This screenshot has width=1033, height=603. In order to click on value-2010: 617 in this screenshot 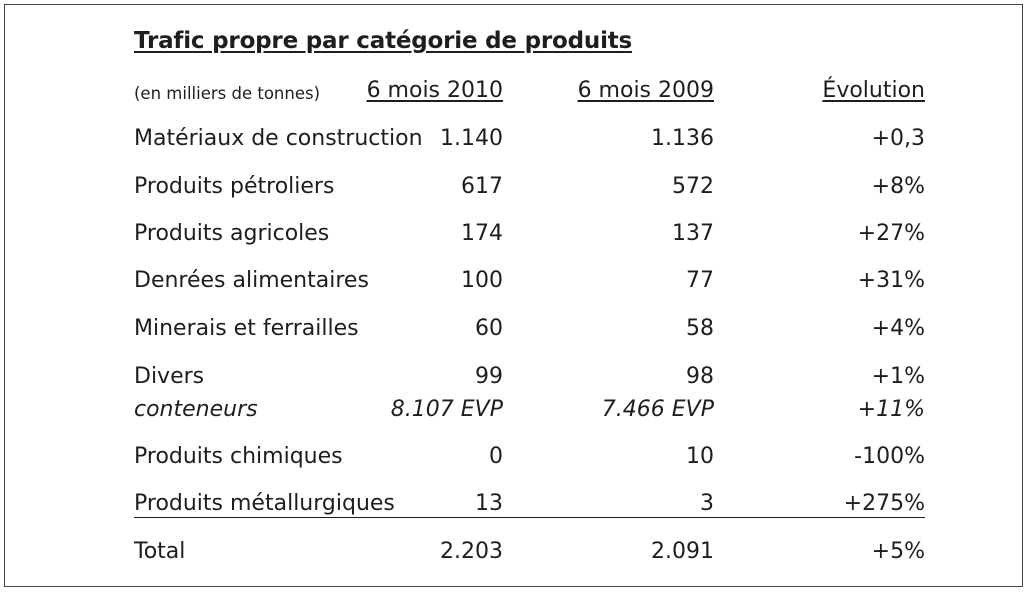, I will do `click(482, 186)`.